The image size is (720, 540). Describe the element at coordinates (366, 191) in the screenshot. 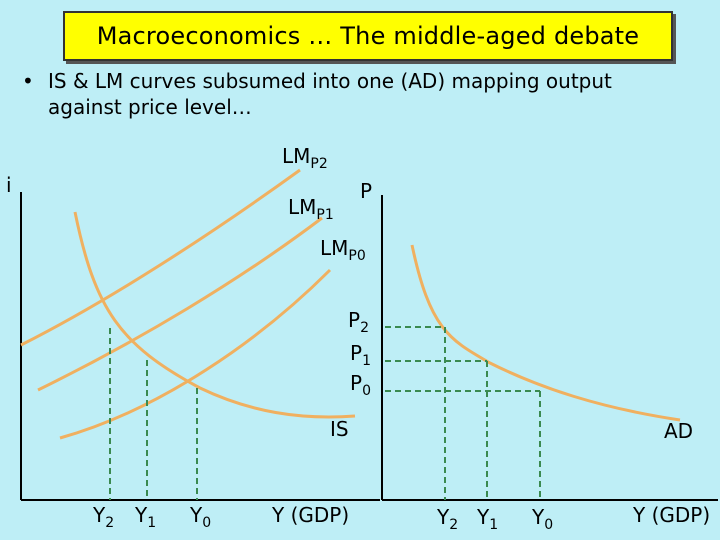

I see `right-y-axis-label: P` at that location.